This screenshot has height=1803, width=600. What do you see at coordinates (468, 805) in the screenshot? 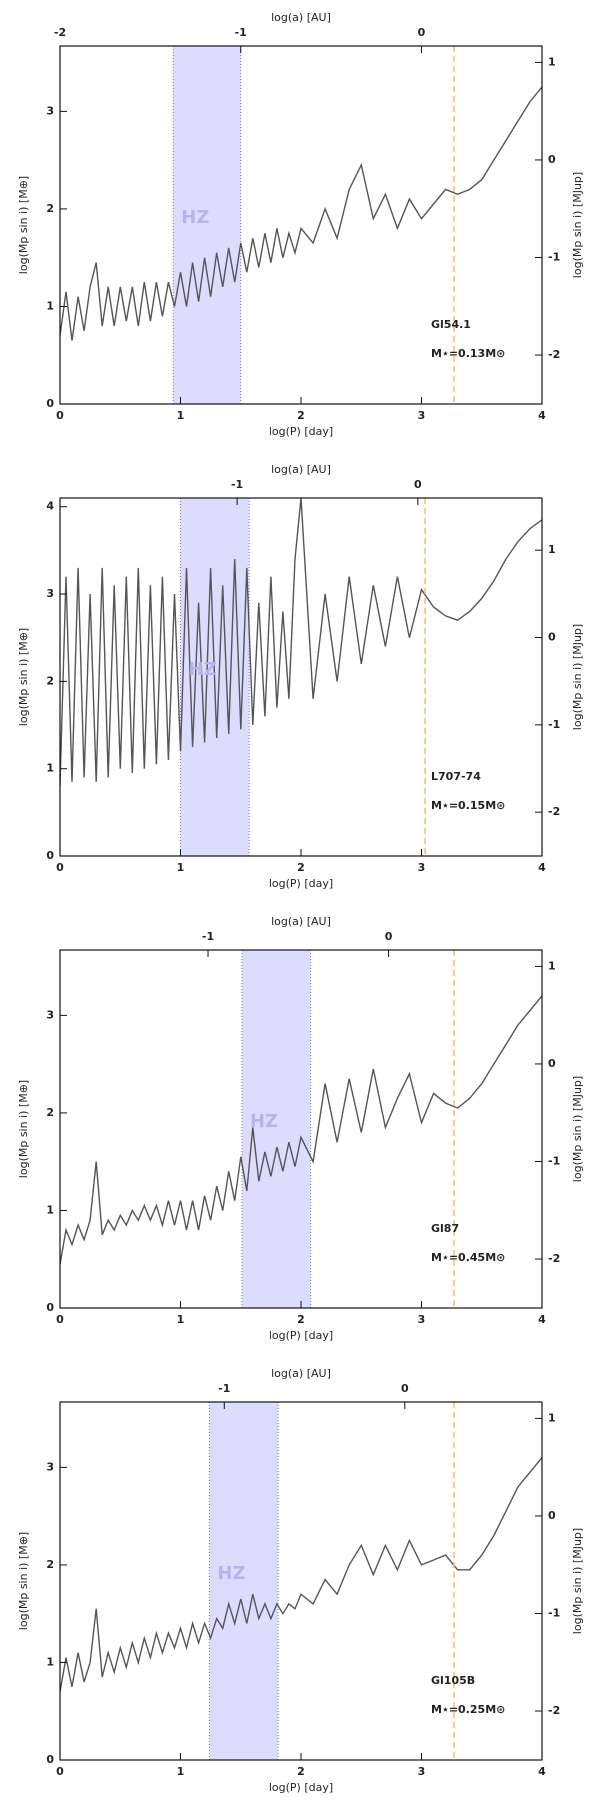
I see `star-mass: M⋆=0.15M⊙` at bounding box center [468, 805].